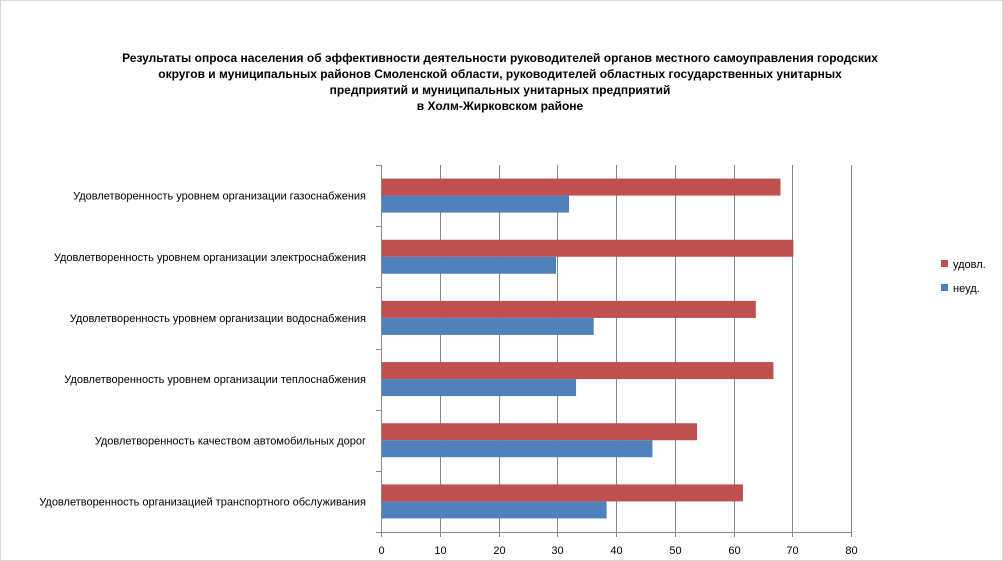 This screenshot has width=1003, height=561. I want to click on x-tick-label: 80, so click(851, 551).